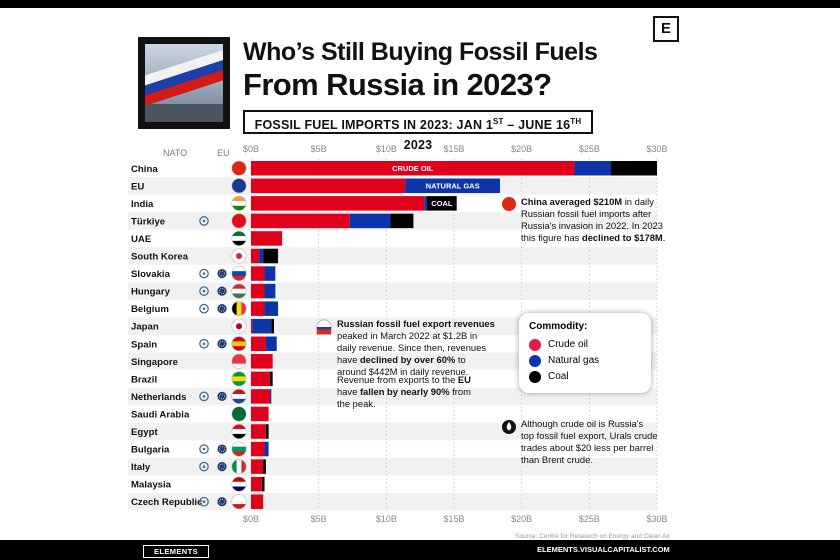 This screenshot has width=840, height=560. Describe the element at coordinates (154, 362) in the screenshot. I see `country-label: Singapore` at that location.